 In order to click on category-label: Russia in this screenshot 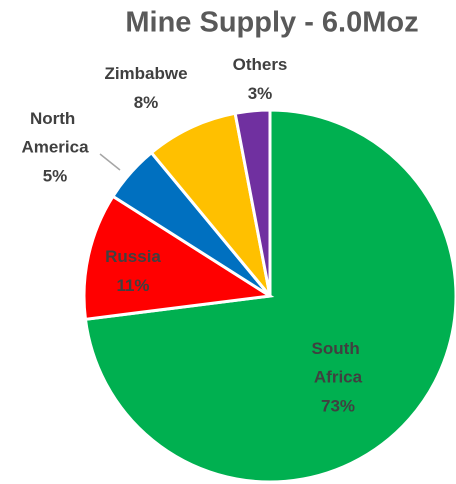, I will do `click(133, 256)`.